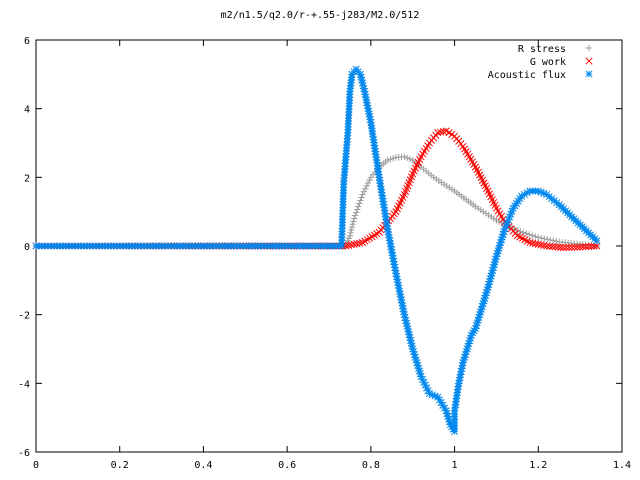 The image size is (640, 480). Describe the element at coordinates (24, 453) in the screenshot. I see `y-tick-label: -6` at that location.